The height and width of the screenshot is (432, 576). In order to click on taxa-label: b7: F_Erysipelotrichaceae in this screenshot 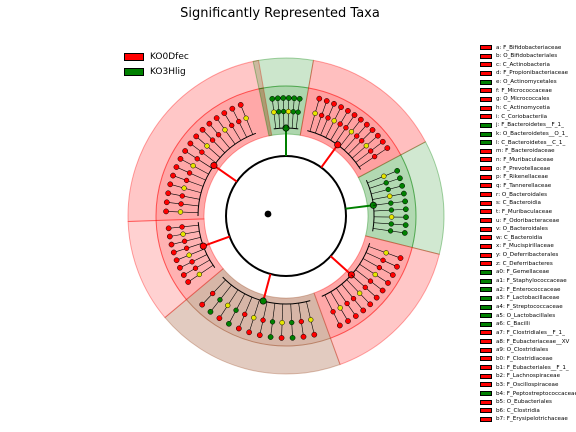, I will do `click(532, 419)`.